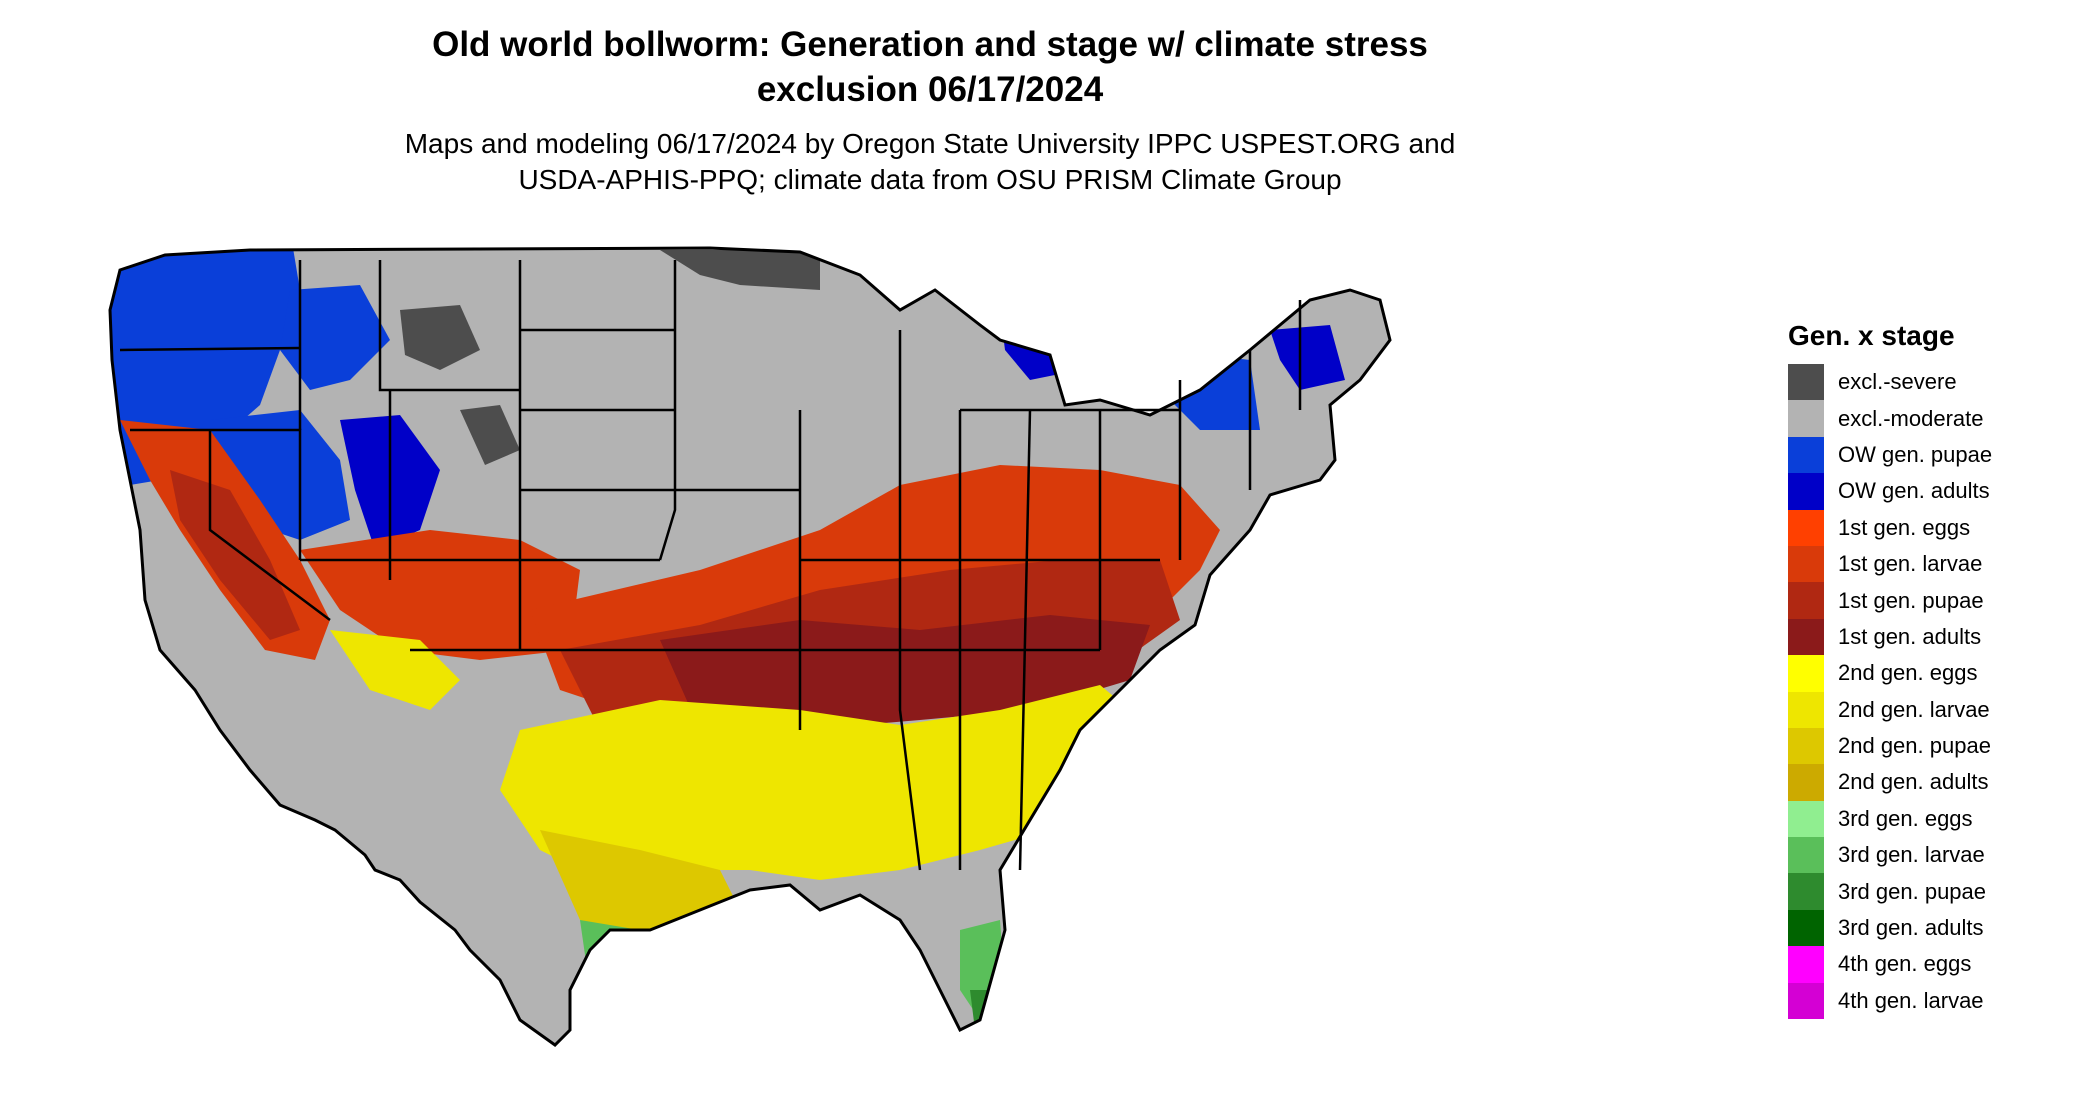  What do you see at coordinates (1911, 928) in the screenshot?
I see `legend-label: 3rd gen. adults` at bounding box center [1911, 928].